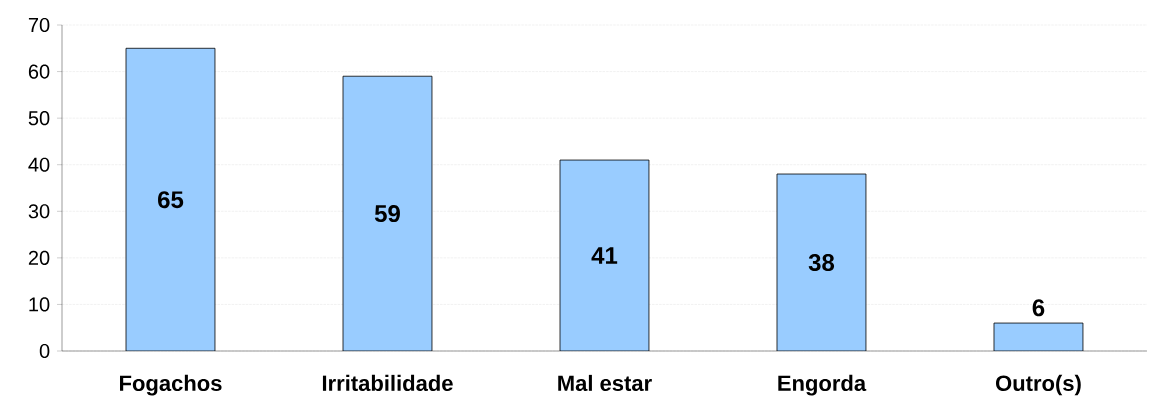  Describe the element at coordinates (1038, 385) in the screenshot. I see `x-tick-label: Outro(s)` at that location.